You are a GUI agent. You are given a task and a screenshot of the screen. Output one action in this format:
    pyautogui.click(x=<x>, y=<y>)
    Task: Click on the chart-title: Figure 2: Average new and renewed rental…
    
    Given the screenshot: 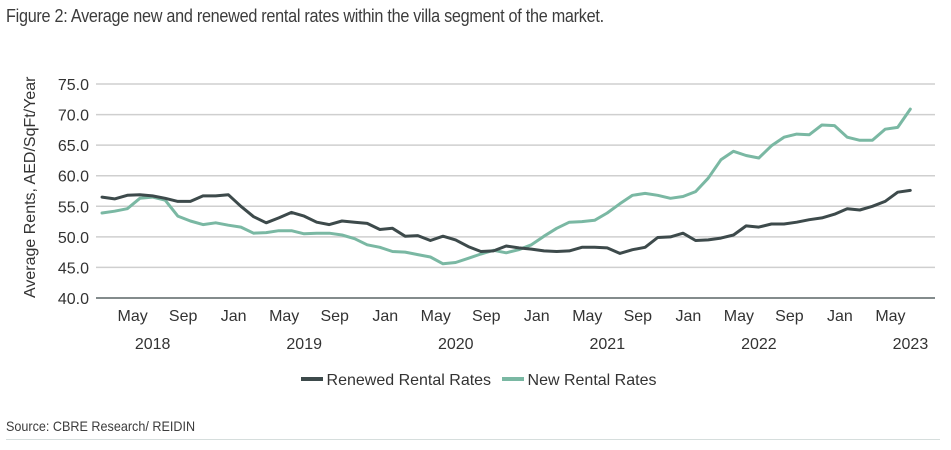 What is the action you would take?
    pyautogui.click(x=305, y=16)
    